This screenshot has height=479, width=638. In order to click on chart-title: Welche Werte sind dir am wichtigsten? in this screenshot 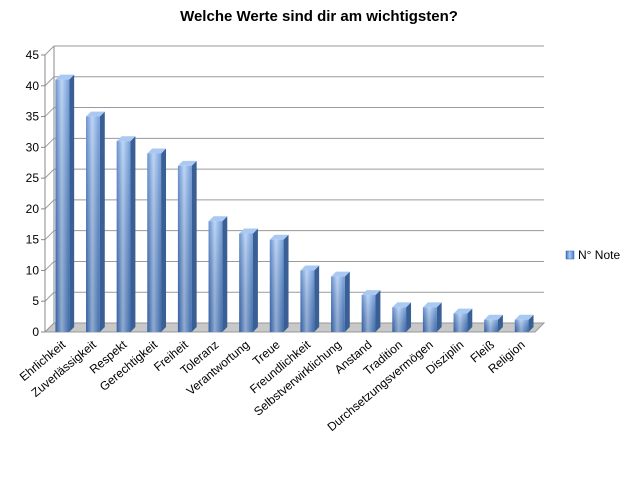, I will do `click(319, 16)`.